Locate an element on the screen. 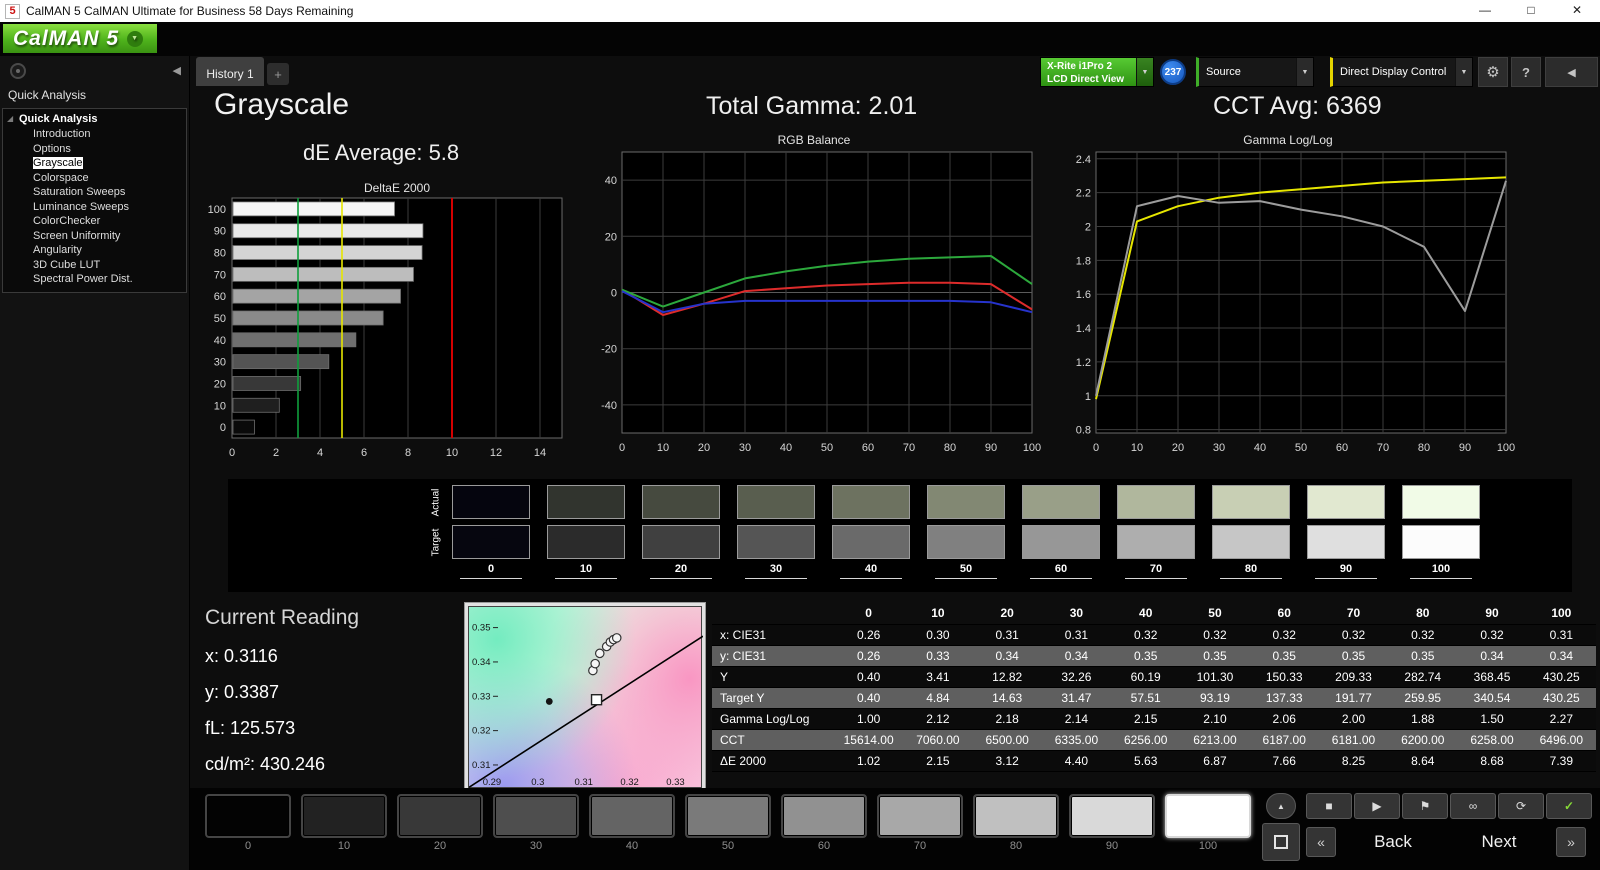 This screenshot has width=1600, height=870. patch-window-icon is located at coordinates (1281, 842).